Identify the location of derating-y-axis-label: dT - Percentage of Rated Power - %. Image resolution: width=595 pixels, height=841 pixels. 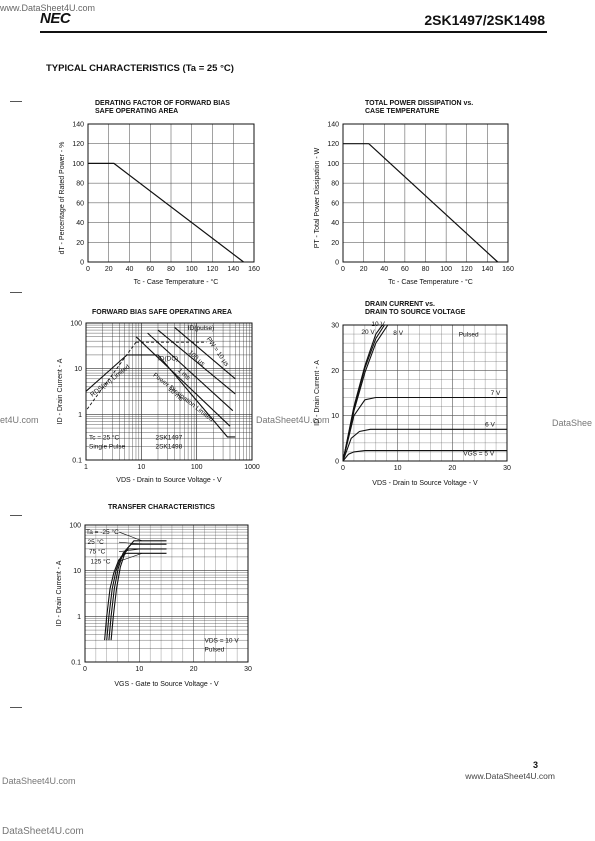
(62, 198).